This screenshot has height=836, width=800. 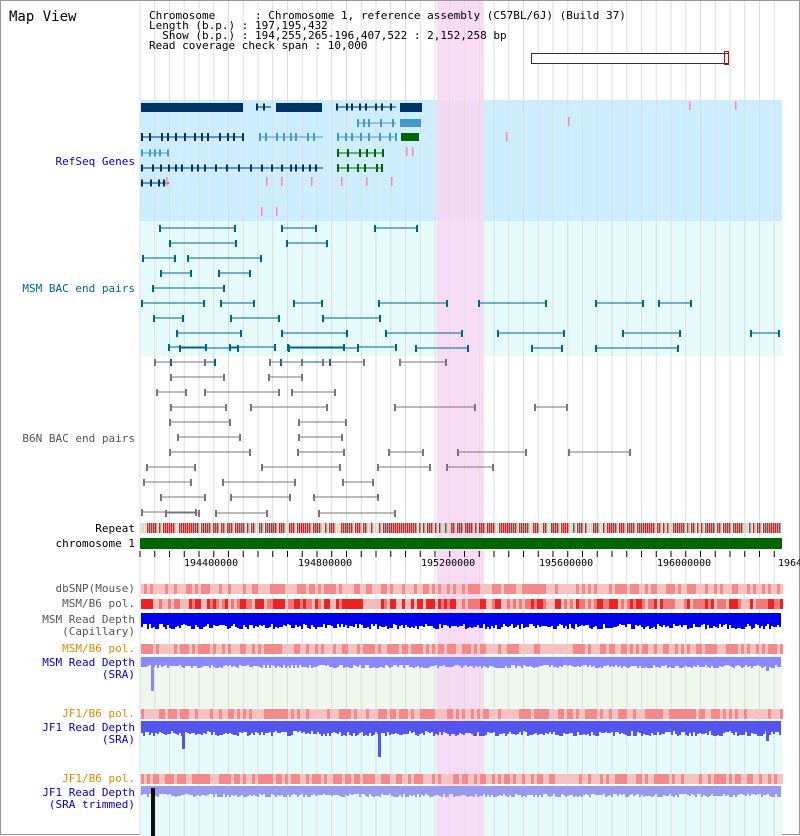 I want to click on track-label-jf1-depth-sra: JF1 Read Depth (SRA), so click(x=68, y=734).